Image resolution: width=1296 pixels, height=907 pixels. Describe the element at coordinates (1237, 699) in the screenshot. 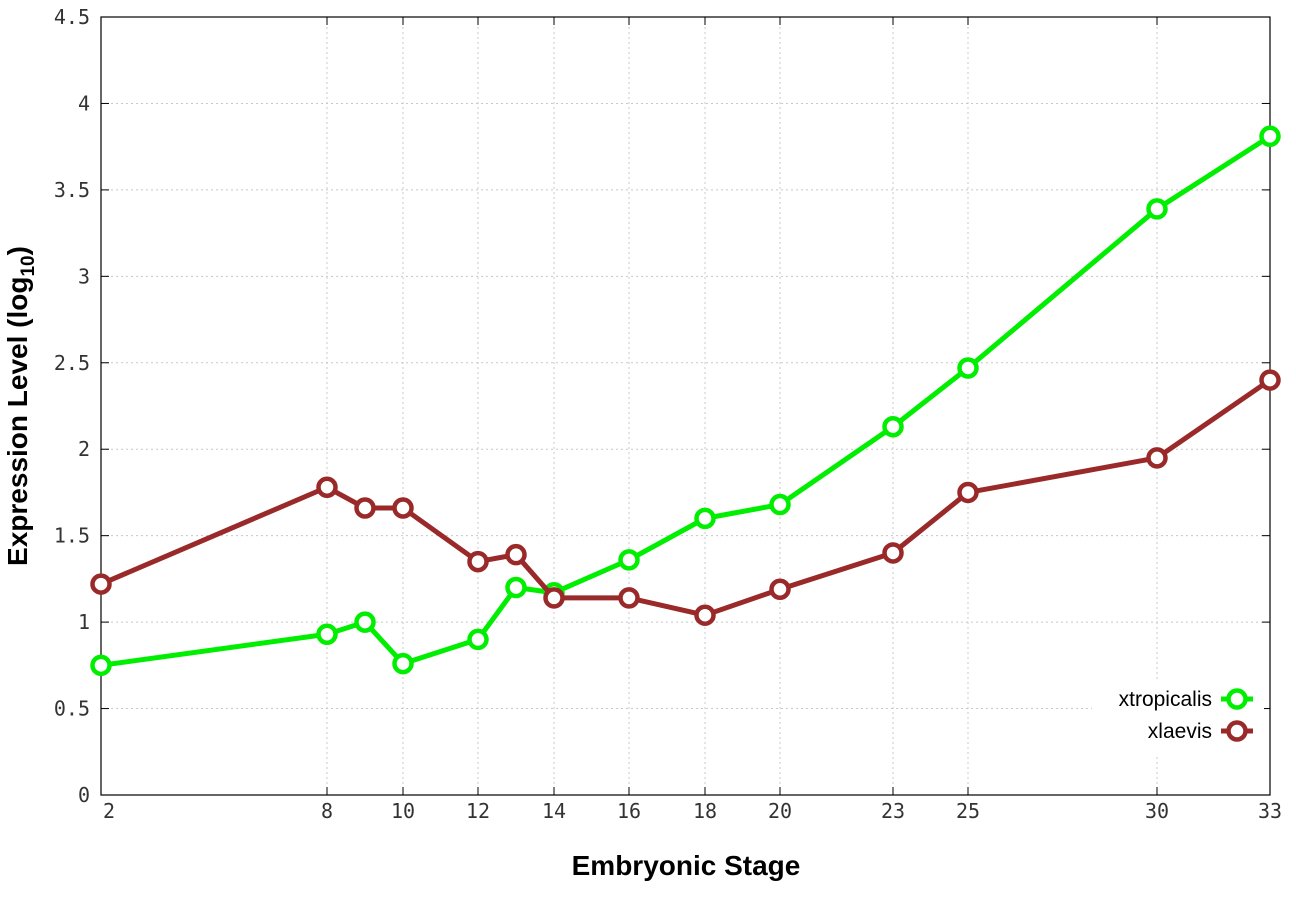

I see `legend-marker-xtropicalis` at that location.